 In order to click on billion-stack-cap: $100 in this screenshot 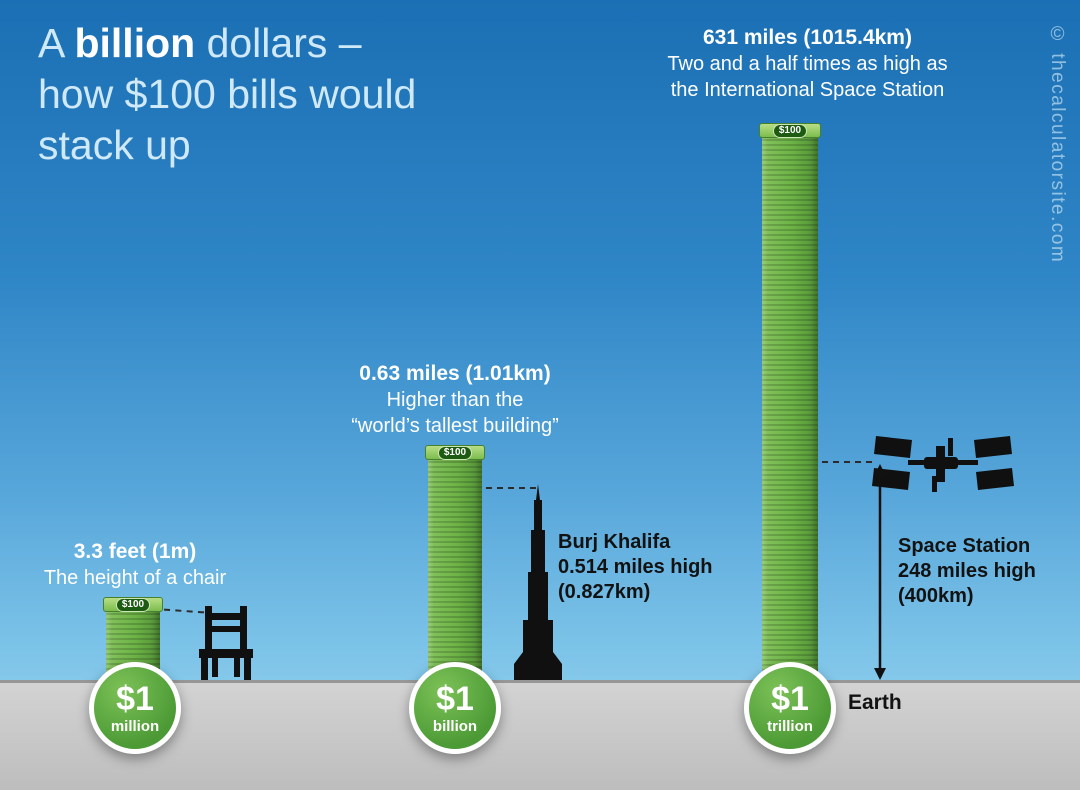, I will do `click(455, 452)`.